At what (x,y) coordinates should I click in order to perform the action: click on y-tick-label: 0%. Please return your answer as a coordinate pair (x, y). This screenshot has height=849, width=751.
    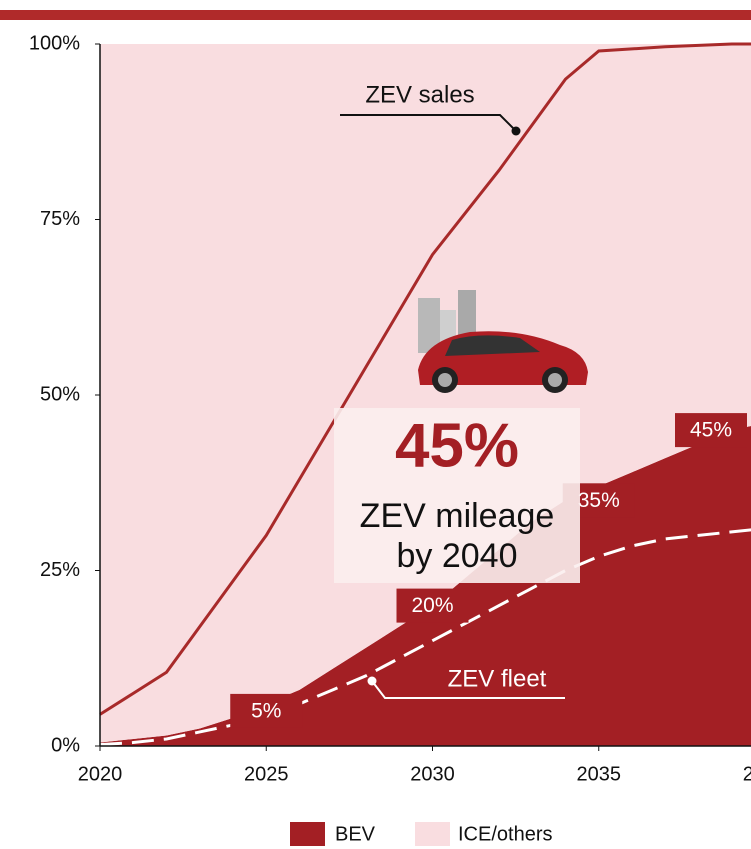
    Looking at the image, I should click on (65, 745).